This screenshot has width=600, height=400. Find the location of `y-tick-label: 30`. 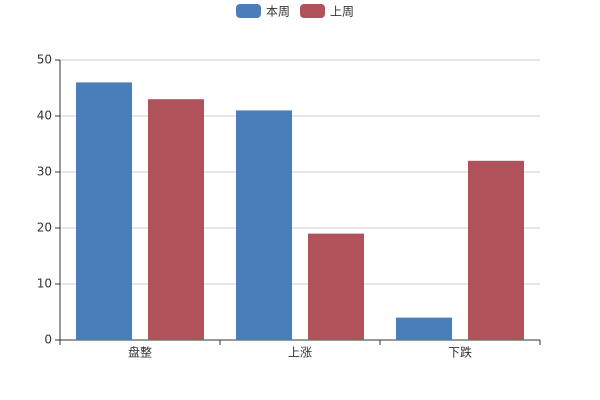

y-tick-label: 30 is located at coordinates (44, 172).